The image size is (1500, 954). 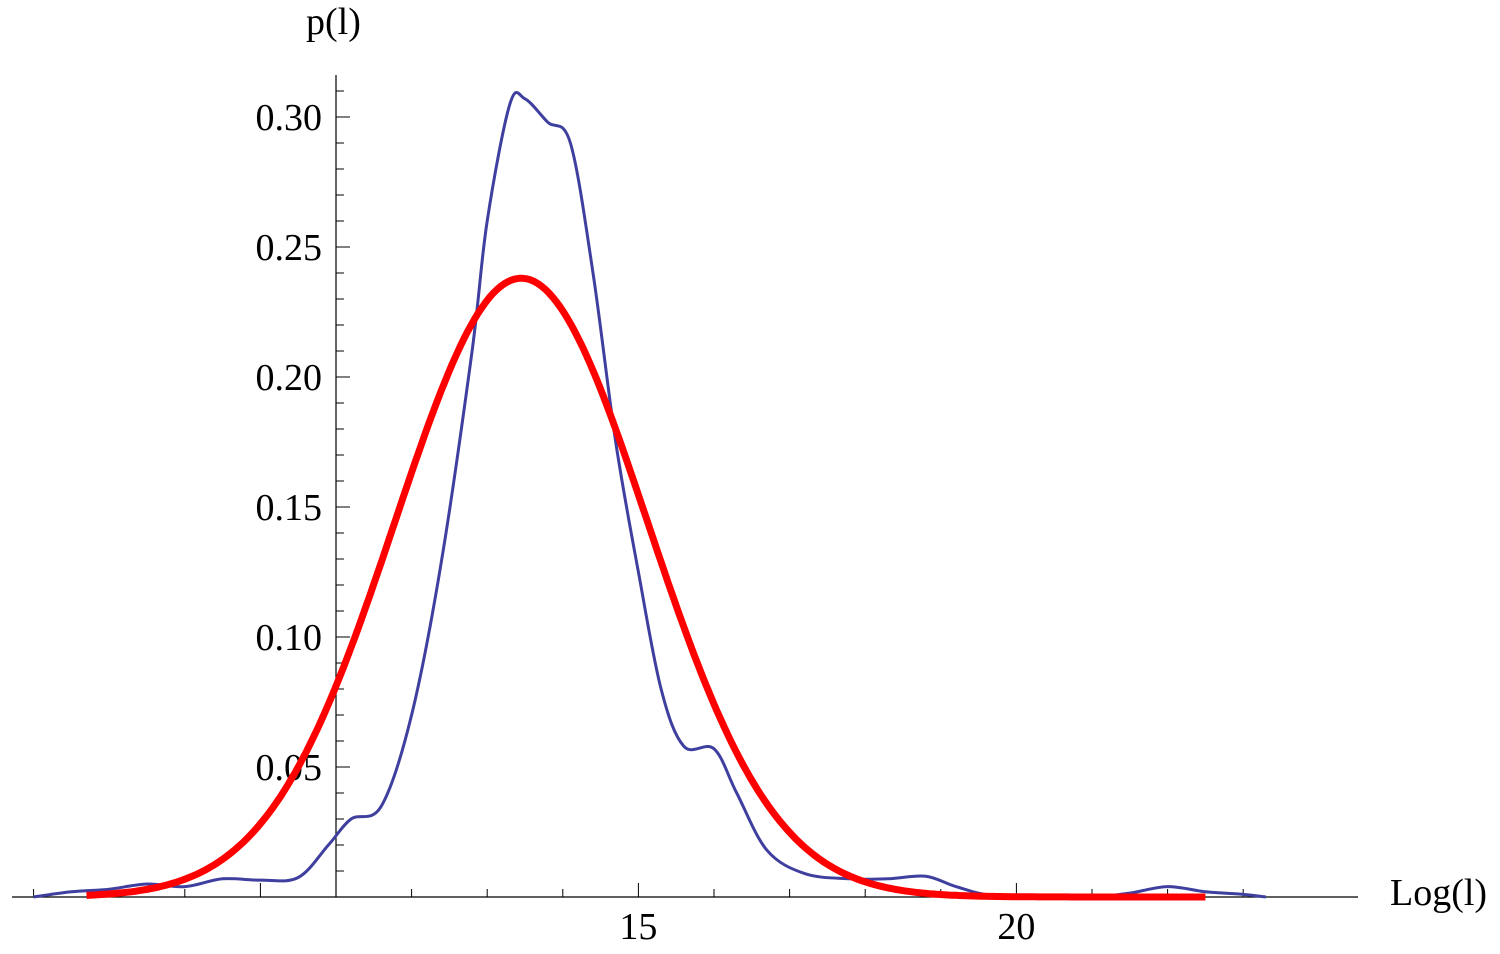 What do you see at coordinates (1438, 893) in the screenshot?
I see `x-axis-title: Log(l)` at bounding box center [1438, 893].